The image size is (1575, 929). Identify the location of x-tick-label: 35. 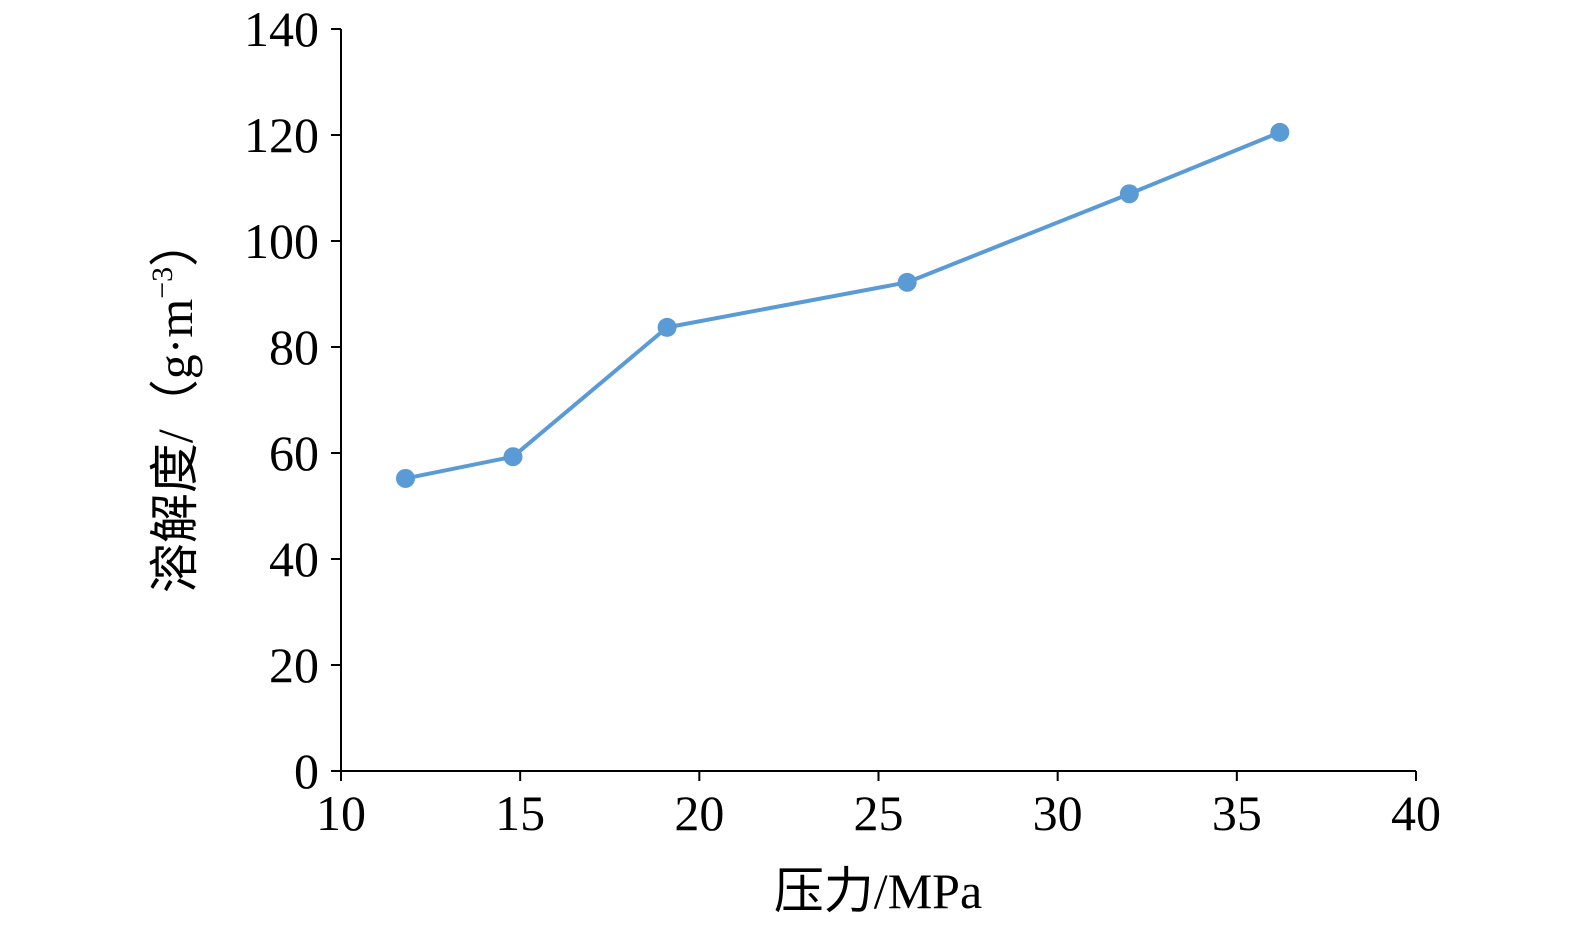
(1237, 813).